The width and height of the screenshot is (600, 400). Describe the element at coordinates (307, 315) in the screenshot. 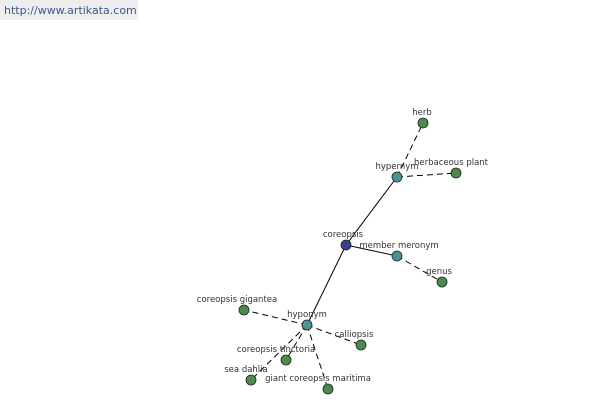

I see `node-label: hyponym` at that location.